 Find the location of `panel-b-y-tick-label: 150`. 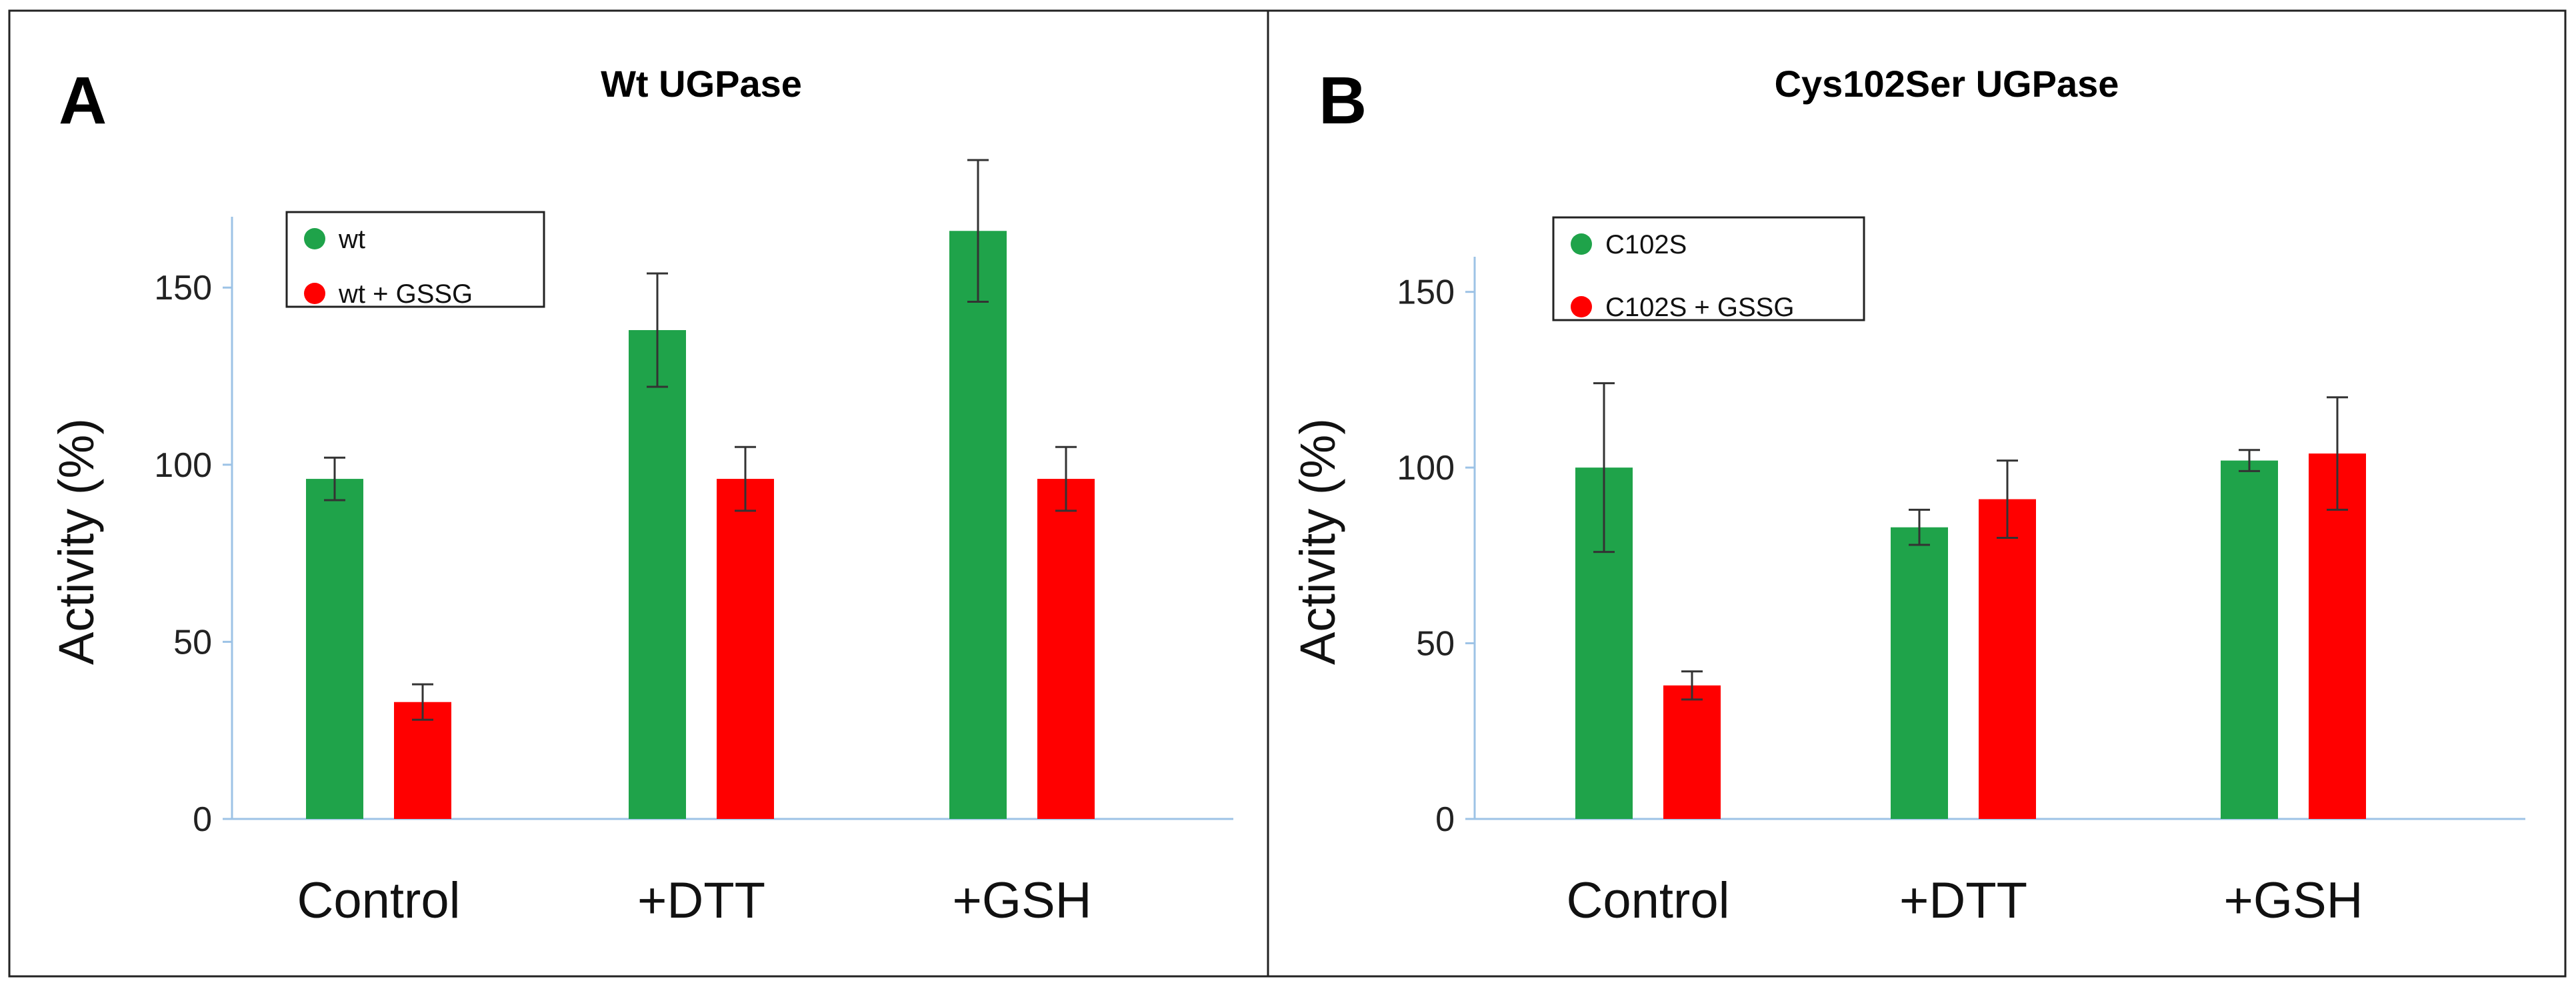

panel-b-y-tick-label: 150 is located at coordinates (1426, 292).